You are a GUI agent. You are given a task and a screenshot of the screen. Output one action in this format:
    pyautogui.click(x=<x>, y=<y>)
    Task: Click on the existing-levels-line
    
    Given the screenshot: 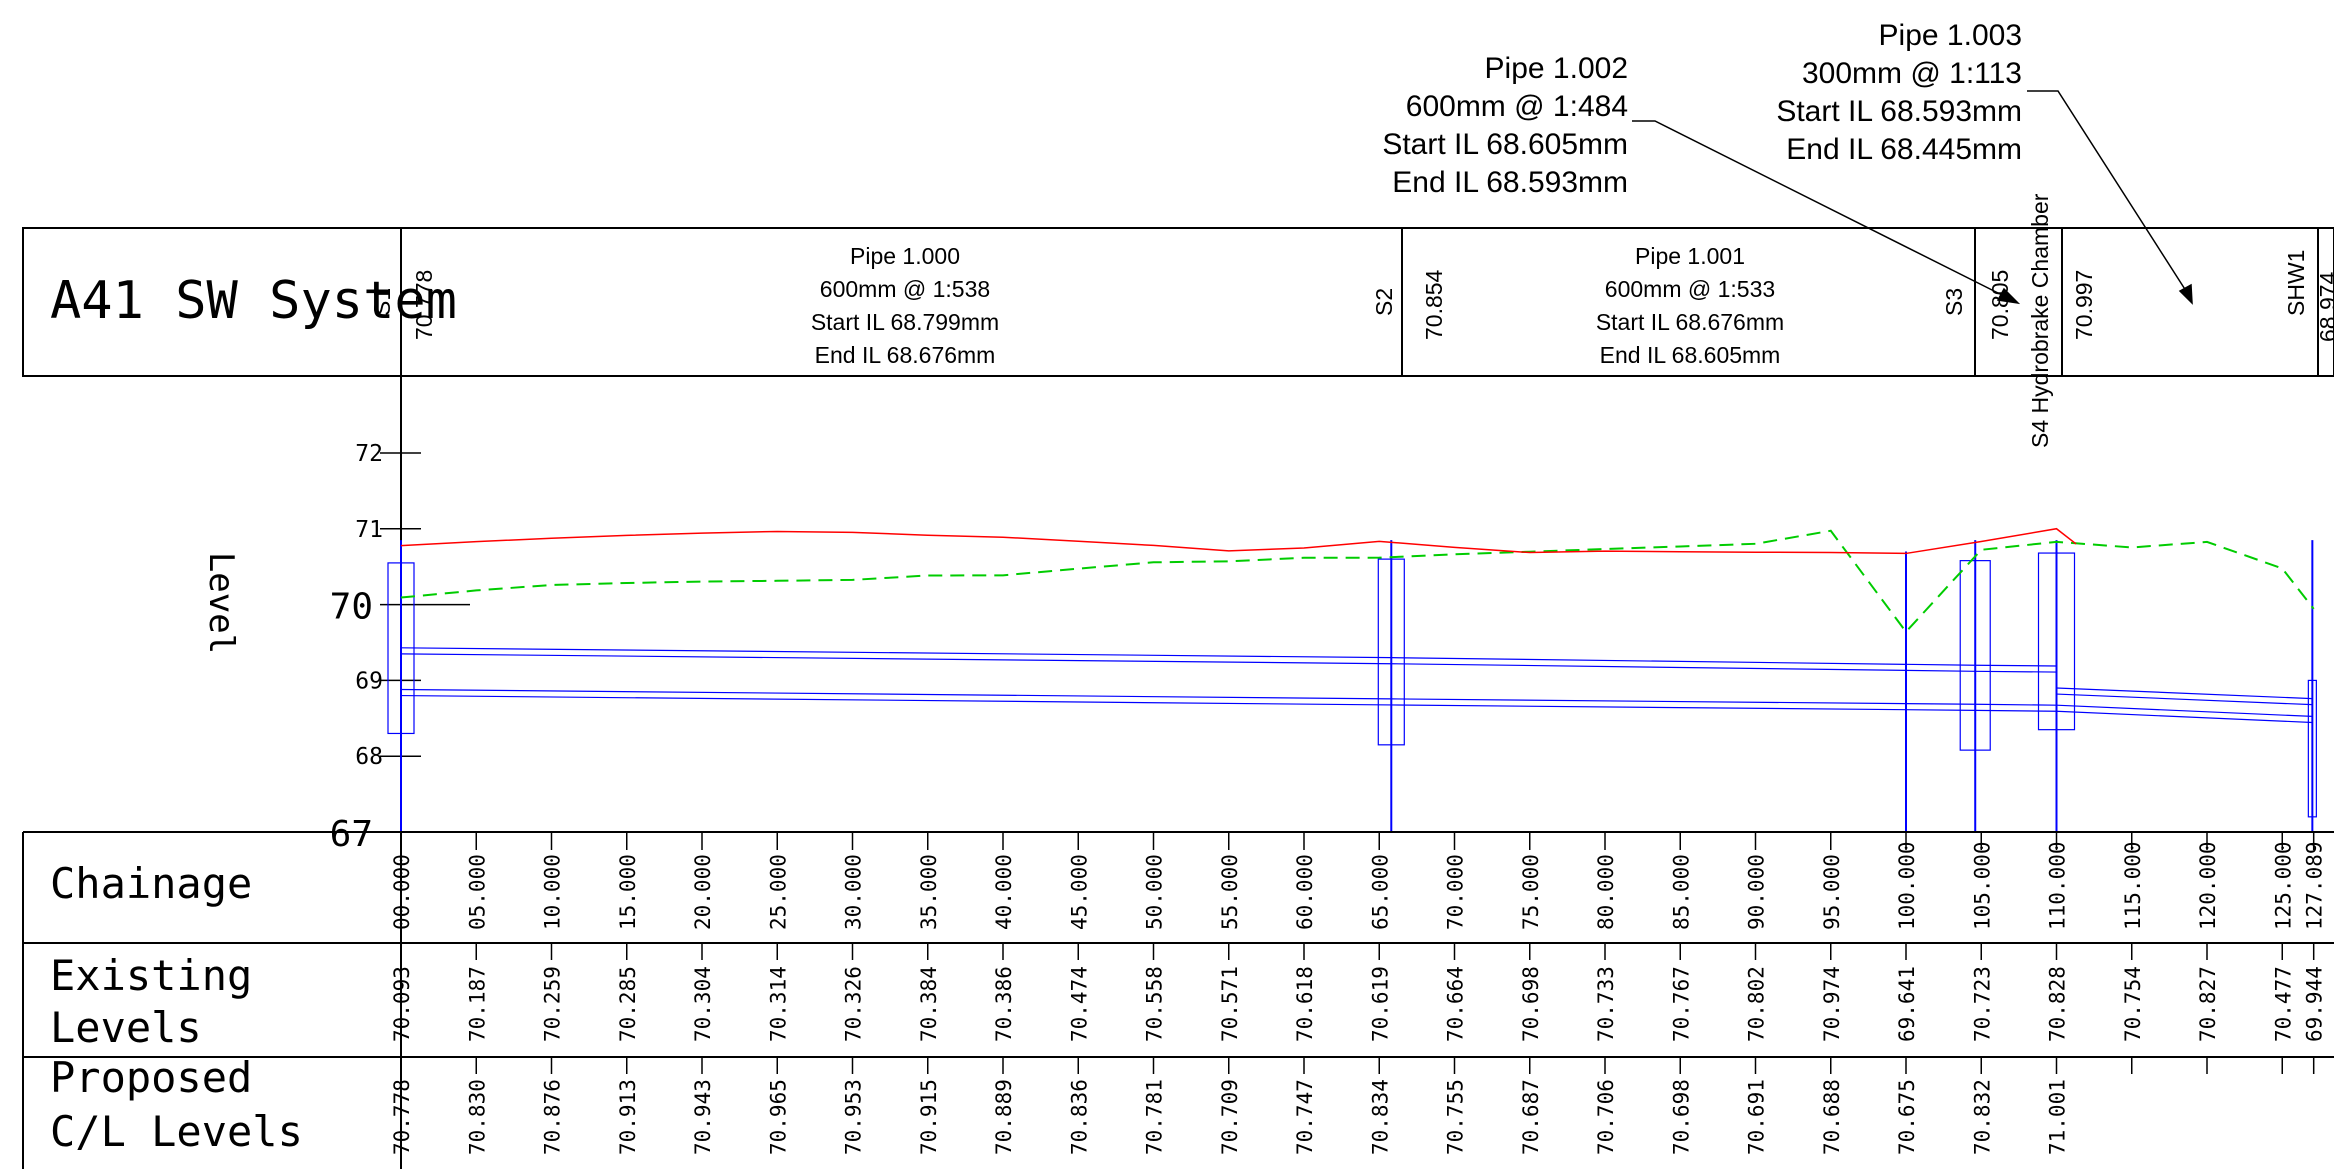 What is the action you would take?
    pyautogui.click(x=1357, y=581)
    